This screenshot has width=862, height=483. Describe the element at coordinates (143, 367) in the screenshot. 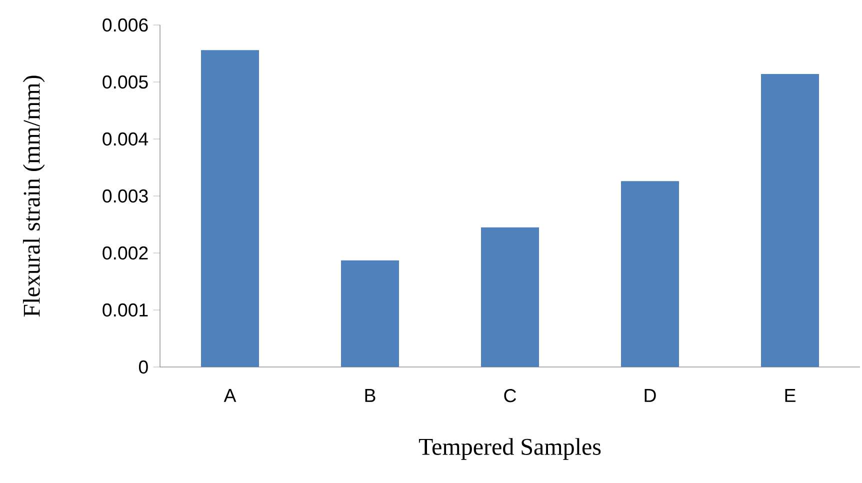

I see `y-tick-label: 0` at that location.